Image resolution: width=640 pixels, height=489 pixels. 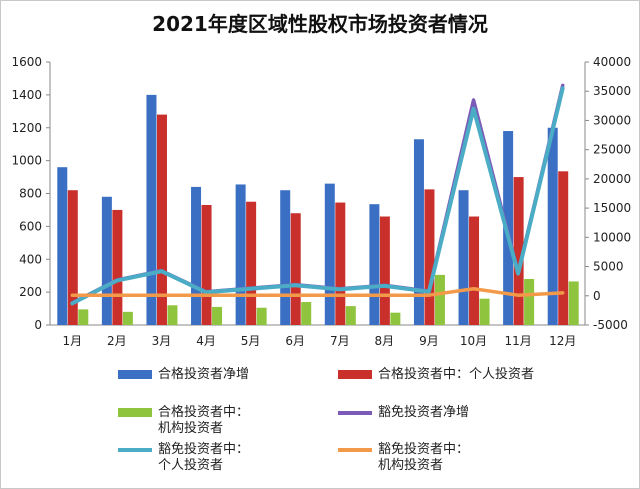 What do you see at coordinates (612, 208) in the screenshot?
I see `right-tick-label: 15000` at bounding box center [612, 208].